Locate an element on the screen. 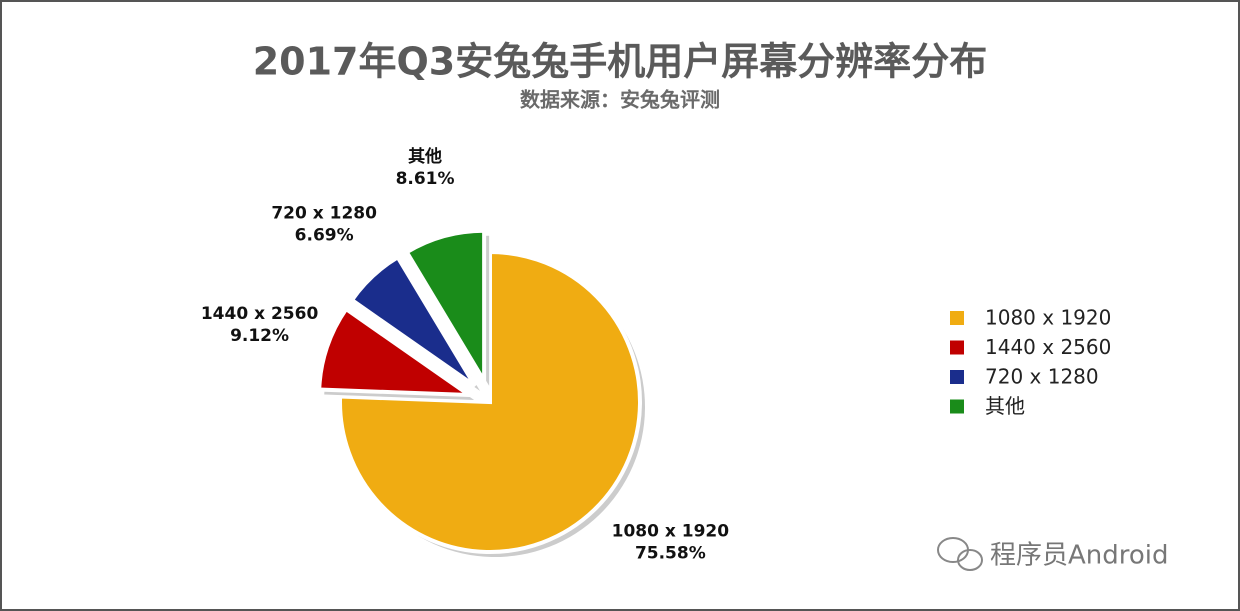  slice-category-label: 720 x 1280 is located at coordinates (324, 213).